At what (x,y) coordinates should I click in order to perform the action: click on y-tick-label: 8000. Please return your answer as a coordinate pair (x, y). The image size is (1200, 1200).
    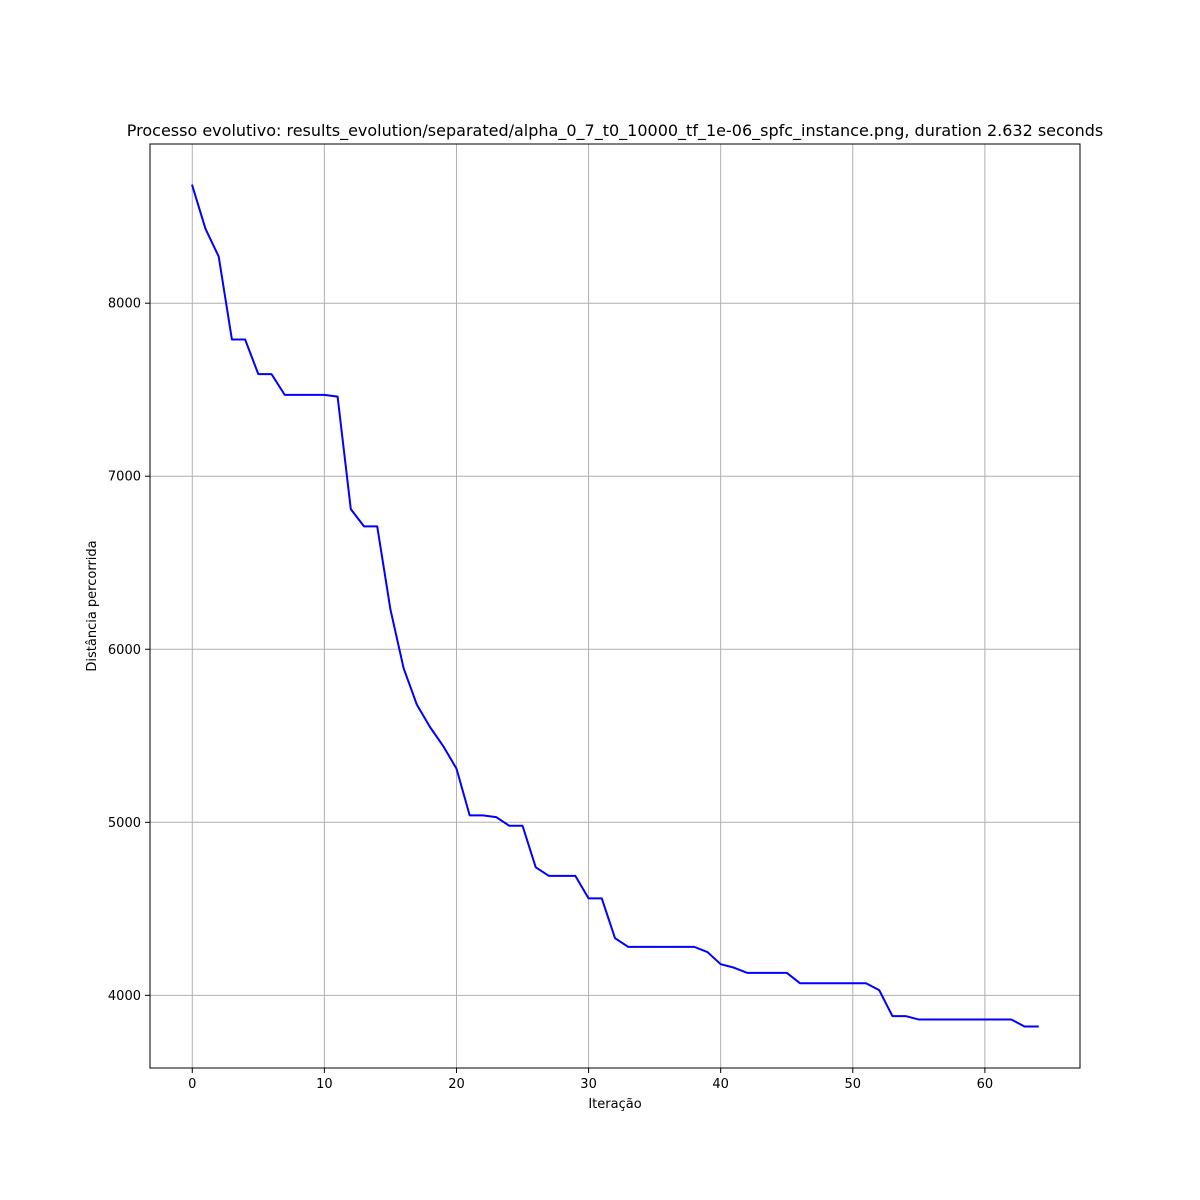
    Looking at the image, I should click on (124, 304).